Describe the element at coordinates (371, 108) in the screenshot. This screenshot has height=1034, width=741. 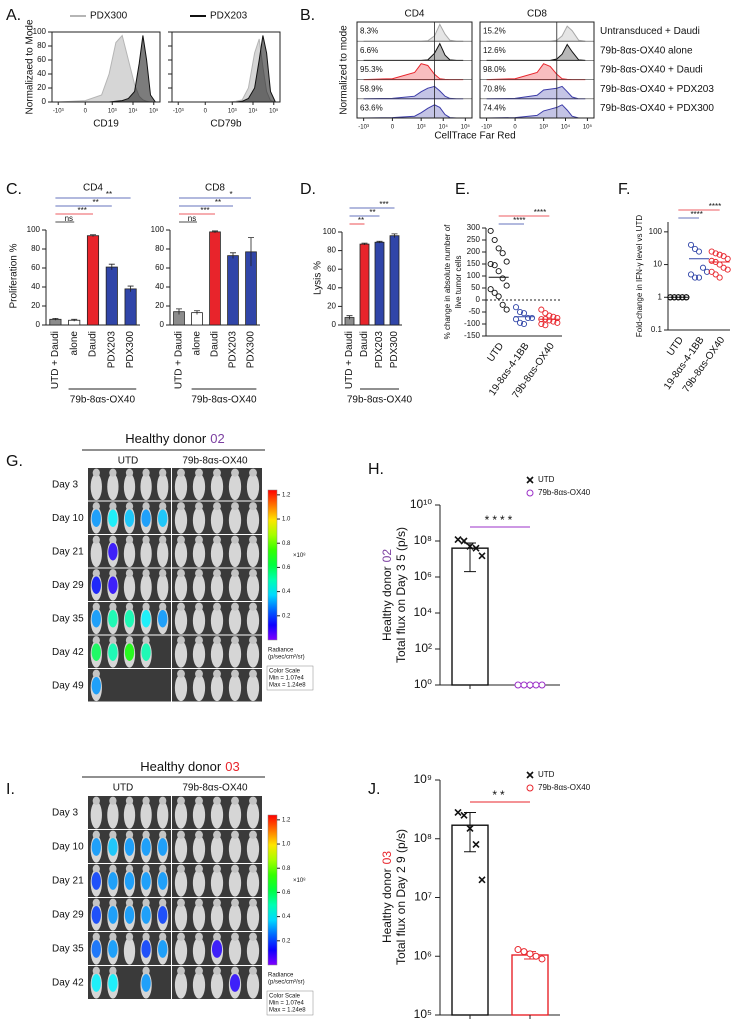
I see `percent-label: 63.6%` at that location.